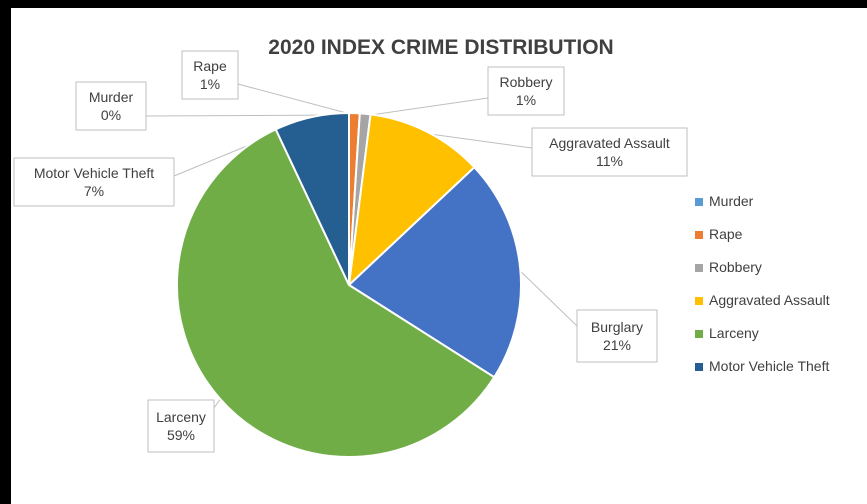 The width and height of the screenshot is (867, 504). What do you see at coordinates (526, 91) in the screenshot?
I see `data-label-box-robbery` at bounding box center [526, 91].